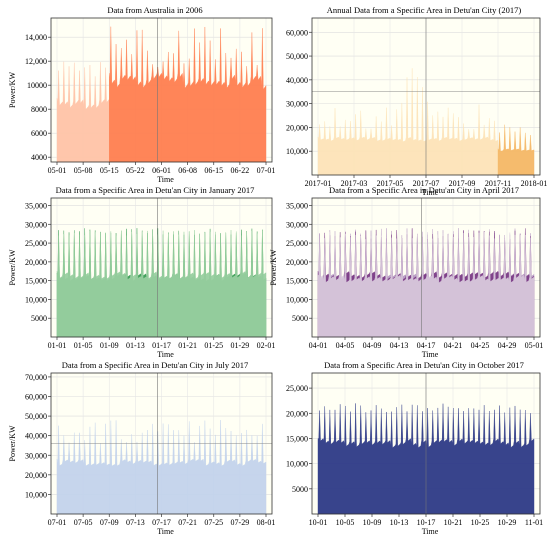  Describe the element at coordinates (345, 522) in the screenshot. I see `x-tick-label: 10-05` at that location.